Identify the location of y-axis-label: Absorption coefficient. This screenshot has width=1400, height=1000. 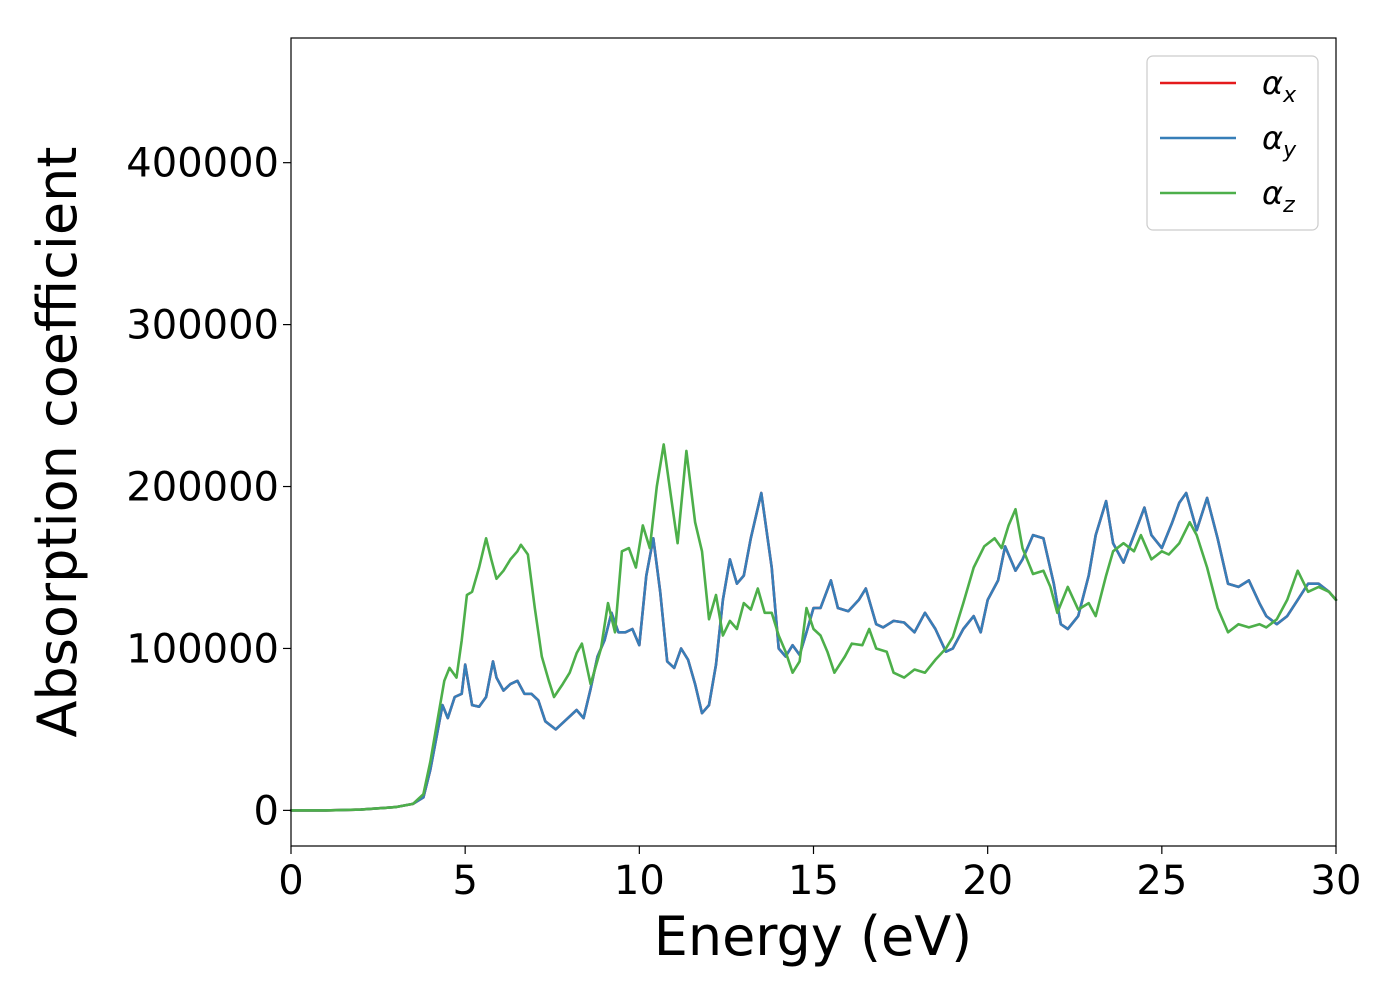
(57, 442).